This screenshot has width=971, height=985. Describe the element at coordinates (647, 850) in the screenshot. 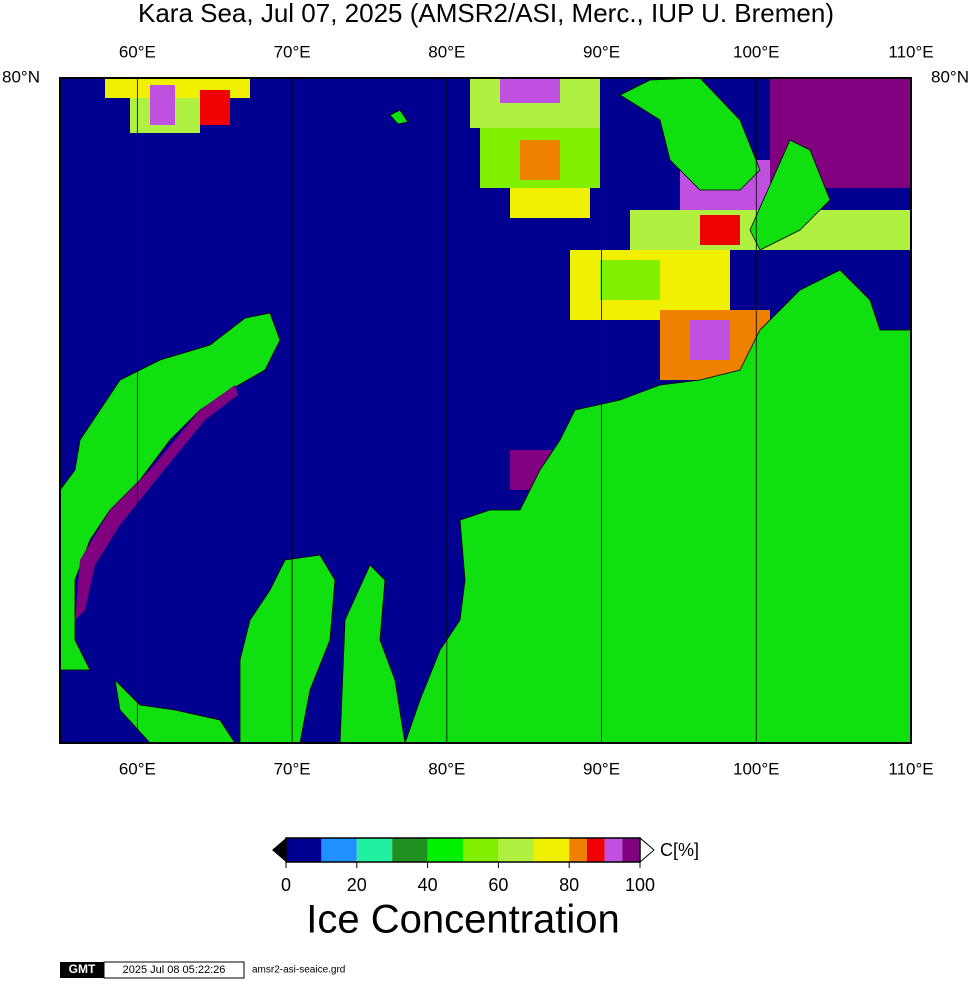

I see `colorbar-over` at that location.